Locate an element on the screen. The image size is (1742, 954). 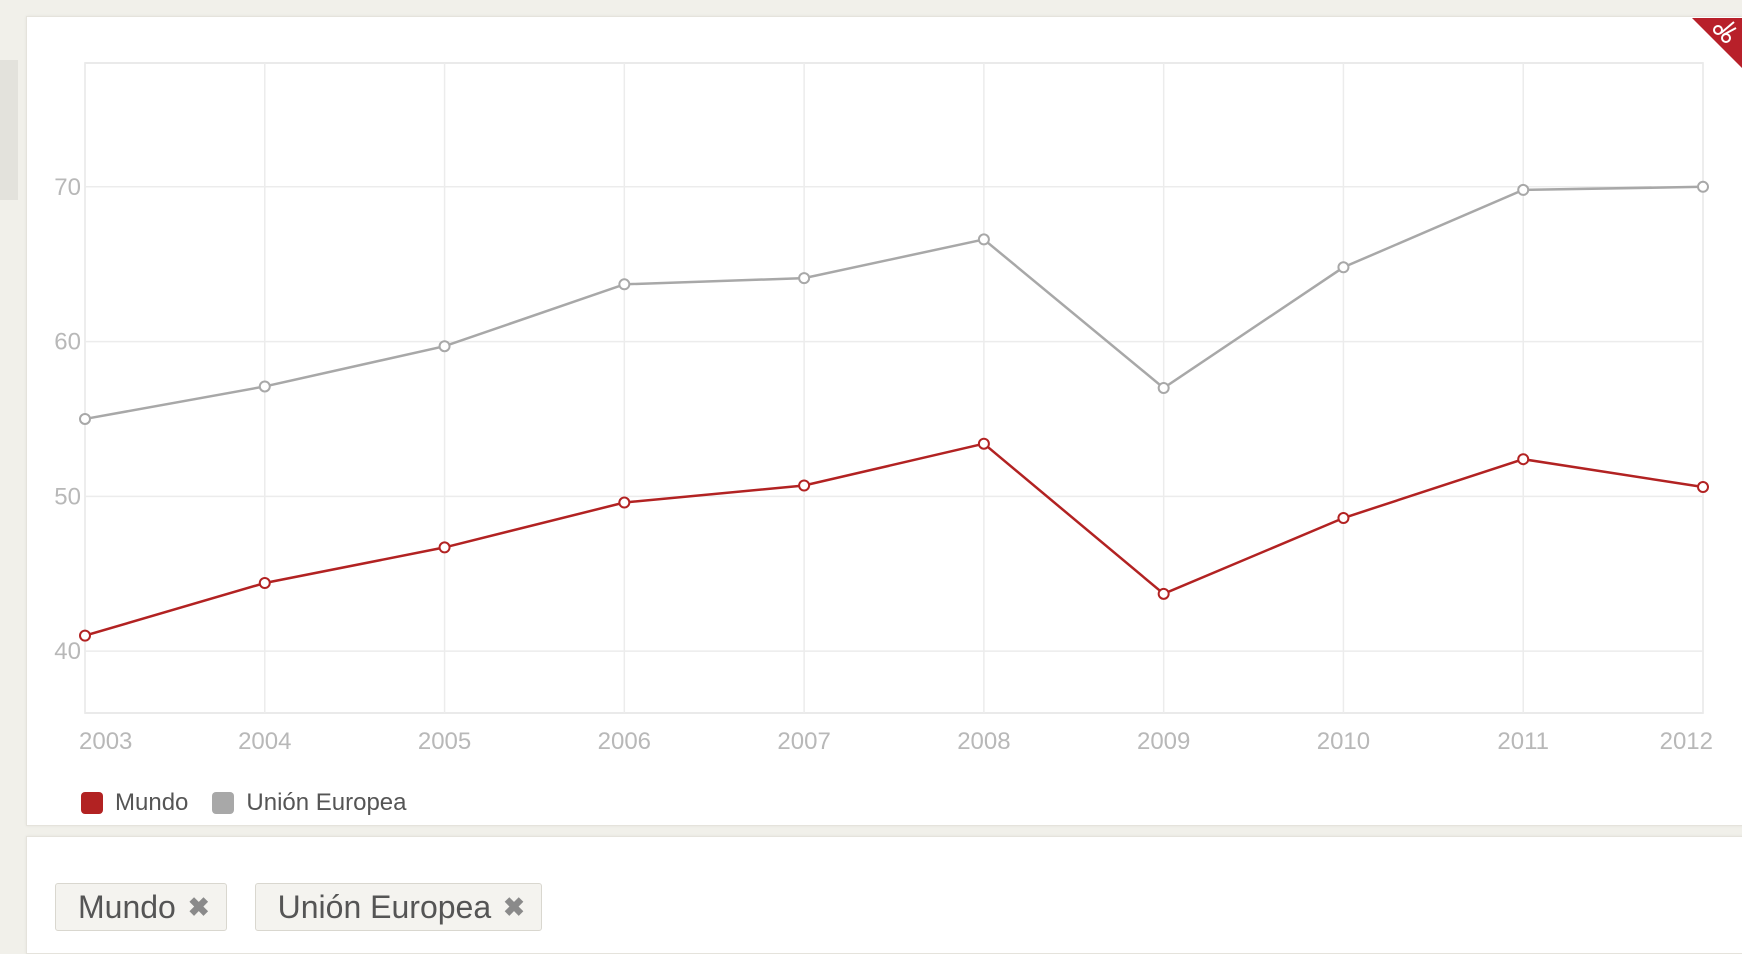
x-tick-label: 2012 is located at coordinates (1686, 741).